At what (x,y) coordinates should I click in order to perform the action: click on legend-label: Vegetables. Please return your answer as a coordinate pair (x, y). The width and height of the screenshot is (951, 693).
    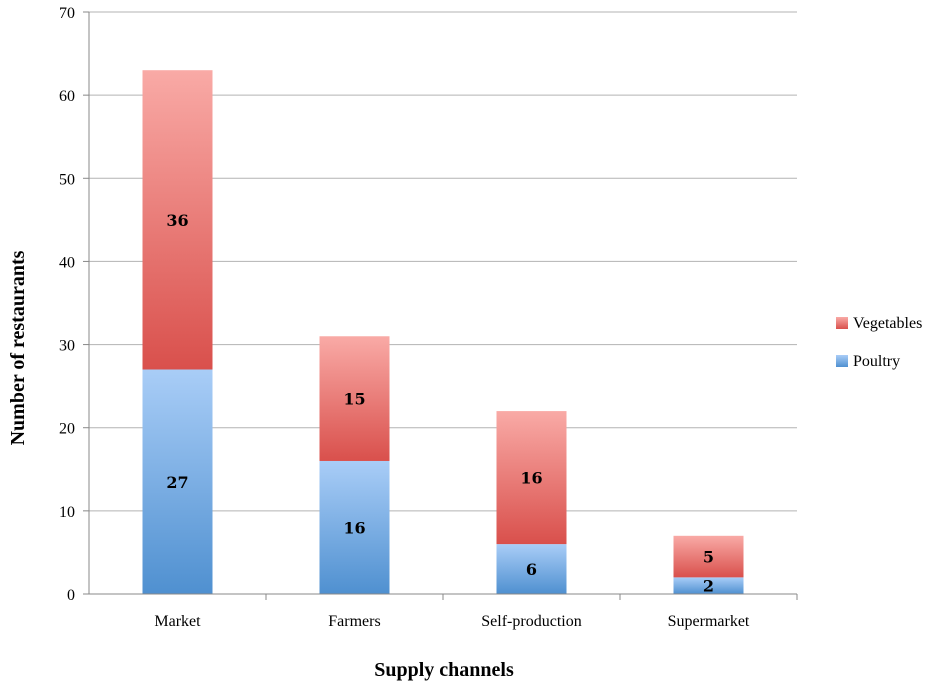
    Looking at the image, I should click on (887, 323).